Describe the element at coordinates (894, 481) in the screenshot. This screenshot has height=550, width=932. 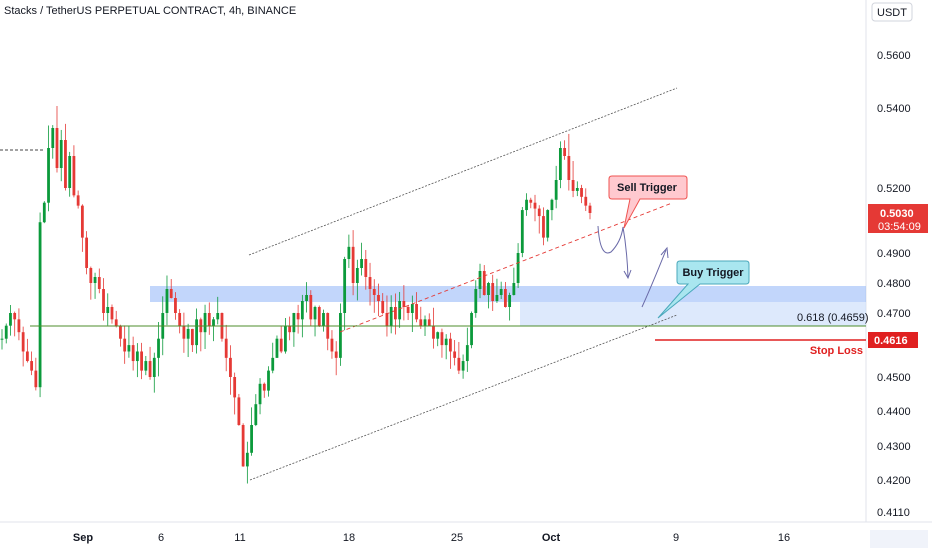
I see `price-tick-label: 0.4200` at that location.